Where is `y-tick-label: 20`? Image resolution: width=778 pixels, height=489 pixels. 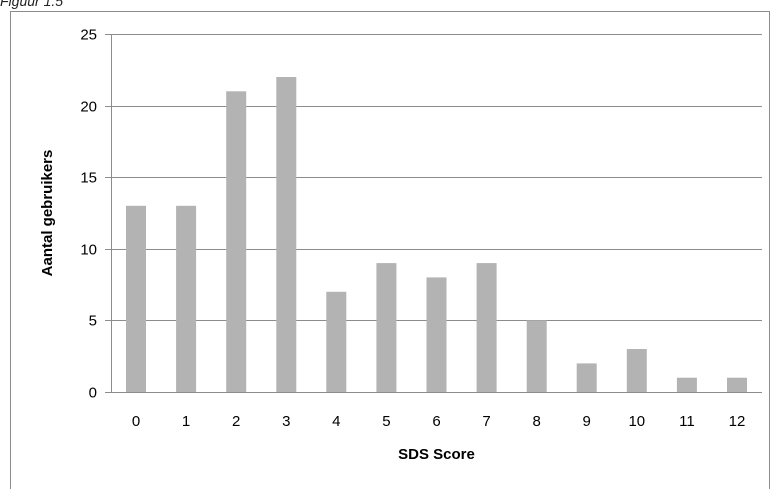 y-tick-label: 20 is located at coordinates (88, 107).